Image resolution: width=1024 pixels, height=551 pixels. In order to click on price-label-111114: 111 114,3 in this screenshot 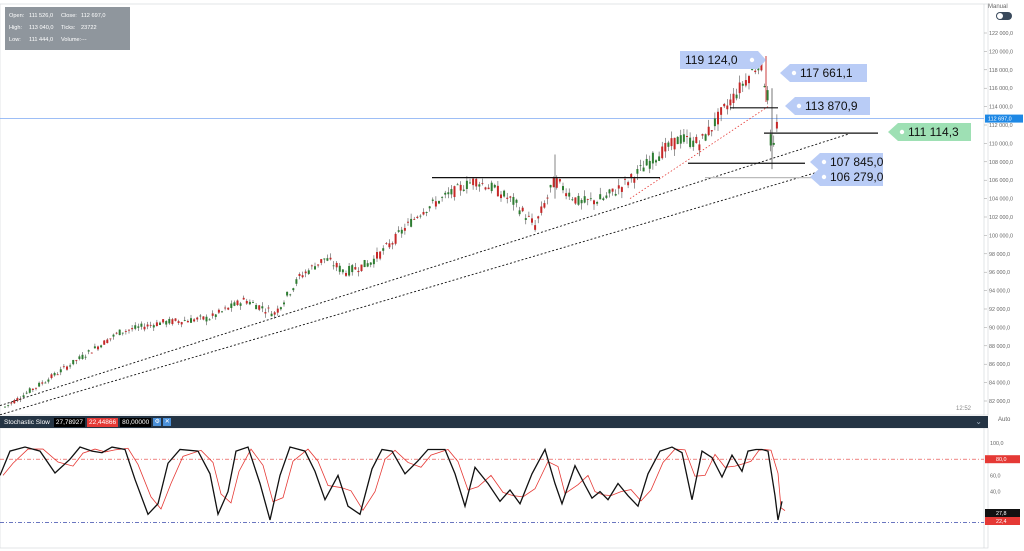, I will do `click(929, 132)`.